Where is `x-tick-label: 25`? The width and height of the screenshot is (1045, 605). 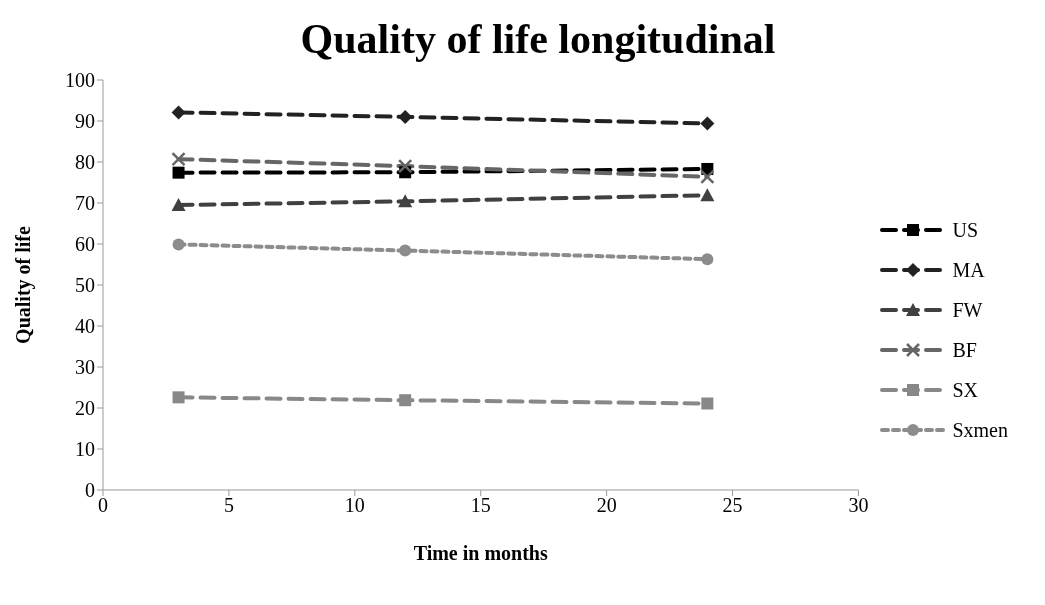 x-tick-label: 25 is located at coordinates (732, 505).